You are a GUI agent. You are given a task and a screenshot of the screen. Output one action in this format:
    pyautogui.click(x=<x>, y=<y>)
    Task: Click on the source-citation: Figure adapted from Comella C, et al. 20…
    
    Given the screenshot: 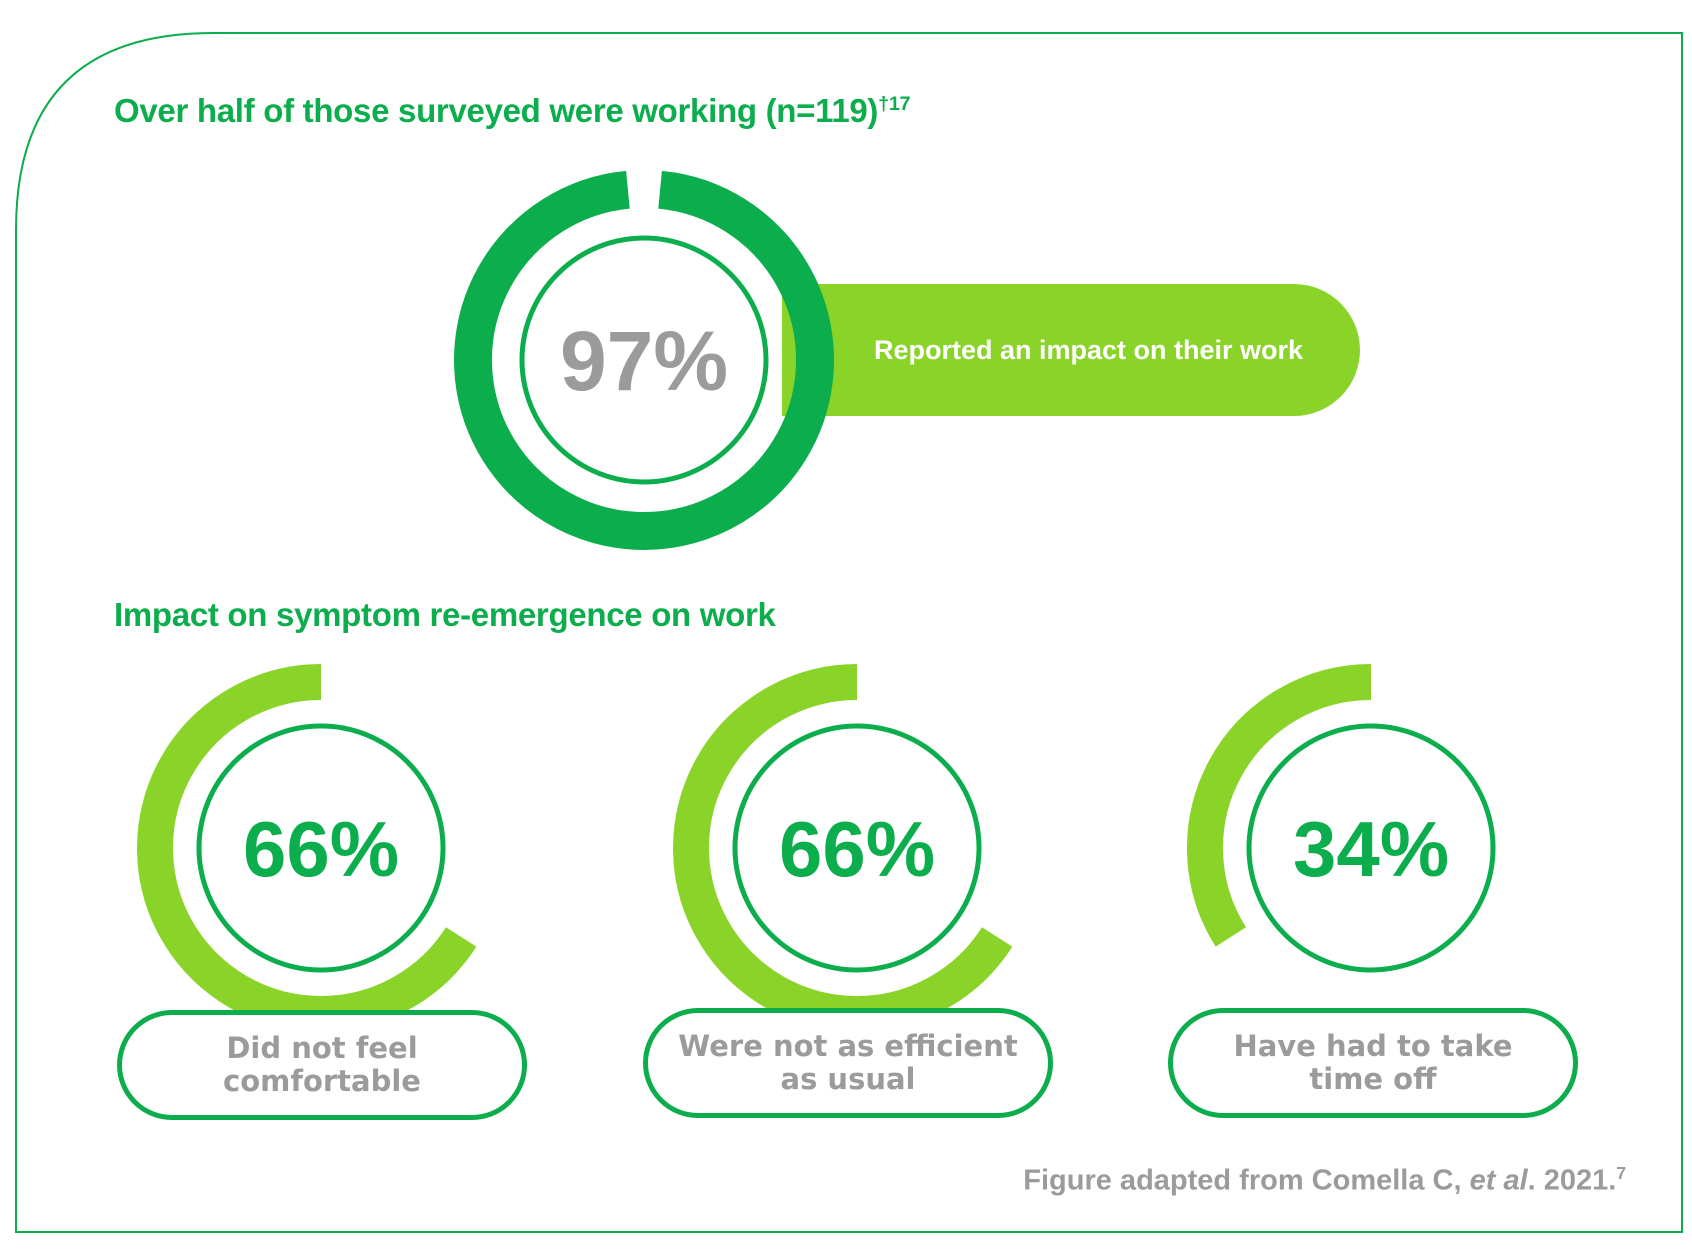 What is the action you would take?
    pyautogui.click(x=1324, y=1180)
    